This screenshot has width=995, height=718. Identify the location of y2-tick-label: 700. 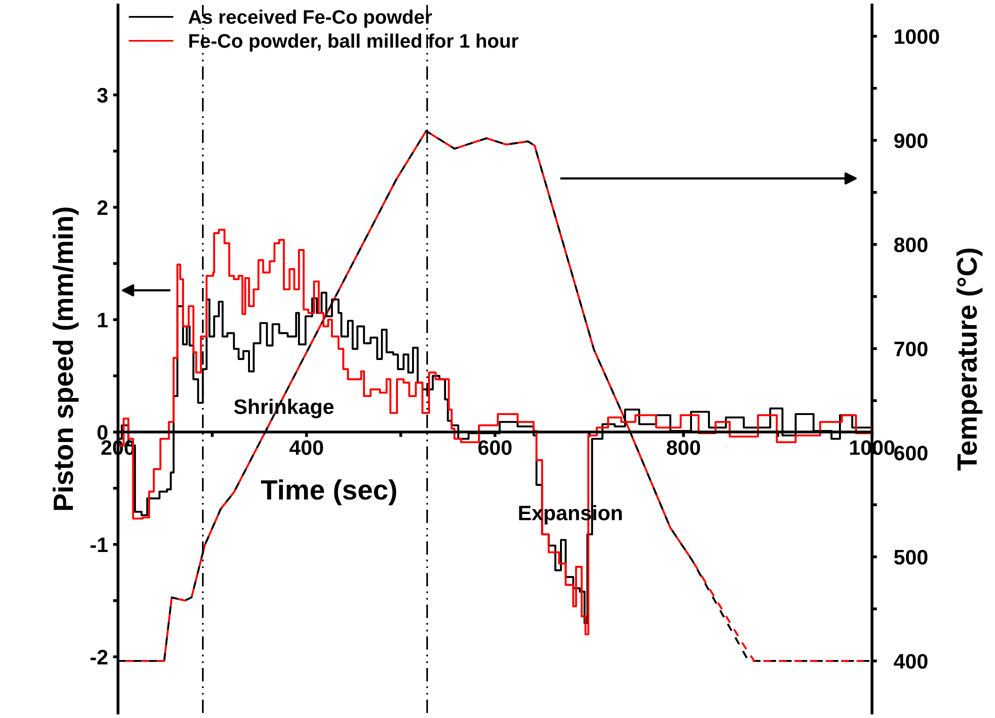
(911, 349).